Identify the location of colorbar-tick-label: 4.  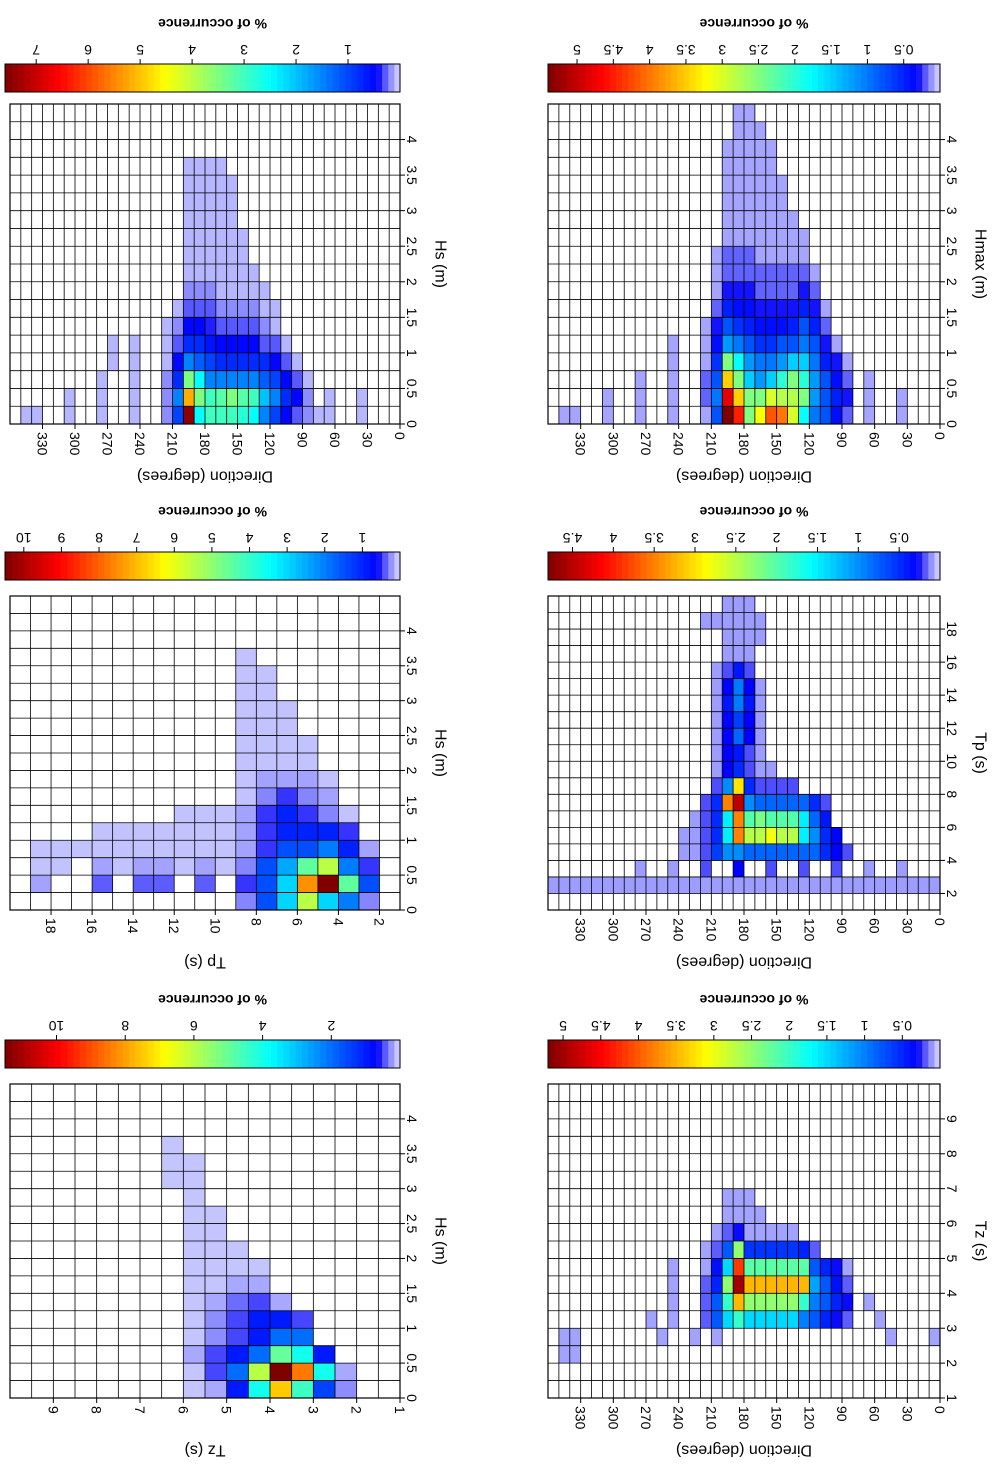
(650, 50).